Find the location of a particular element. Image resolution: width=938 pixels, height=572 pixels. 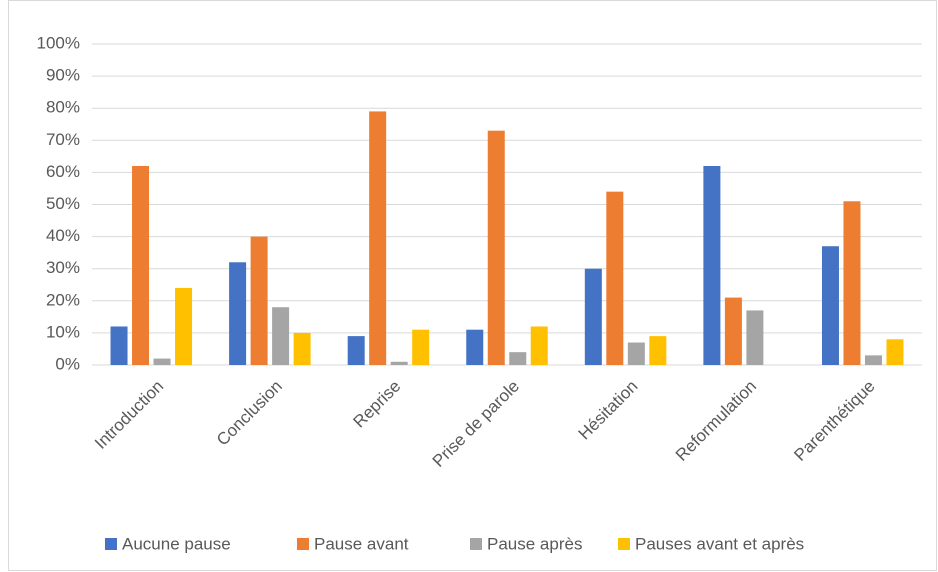

y-tick-label: 0% is located at coordinates (67, 363).